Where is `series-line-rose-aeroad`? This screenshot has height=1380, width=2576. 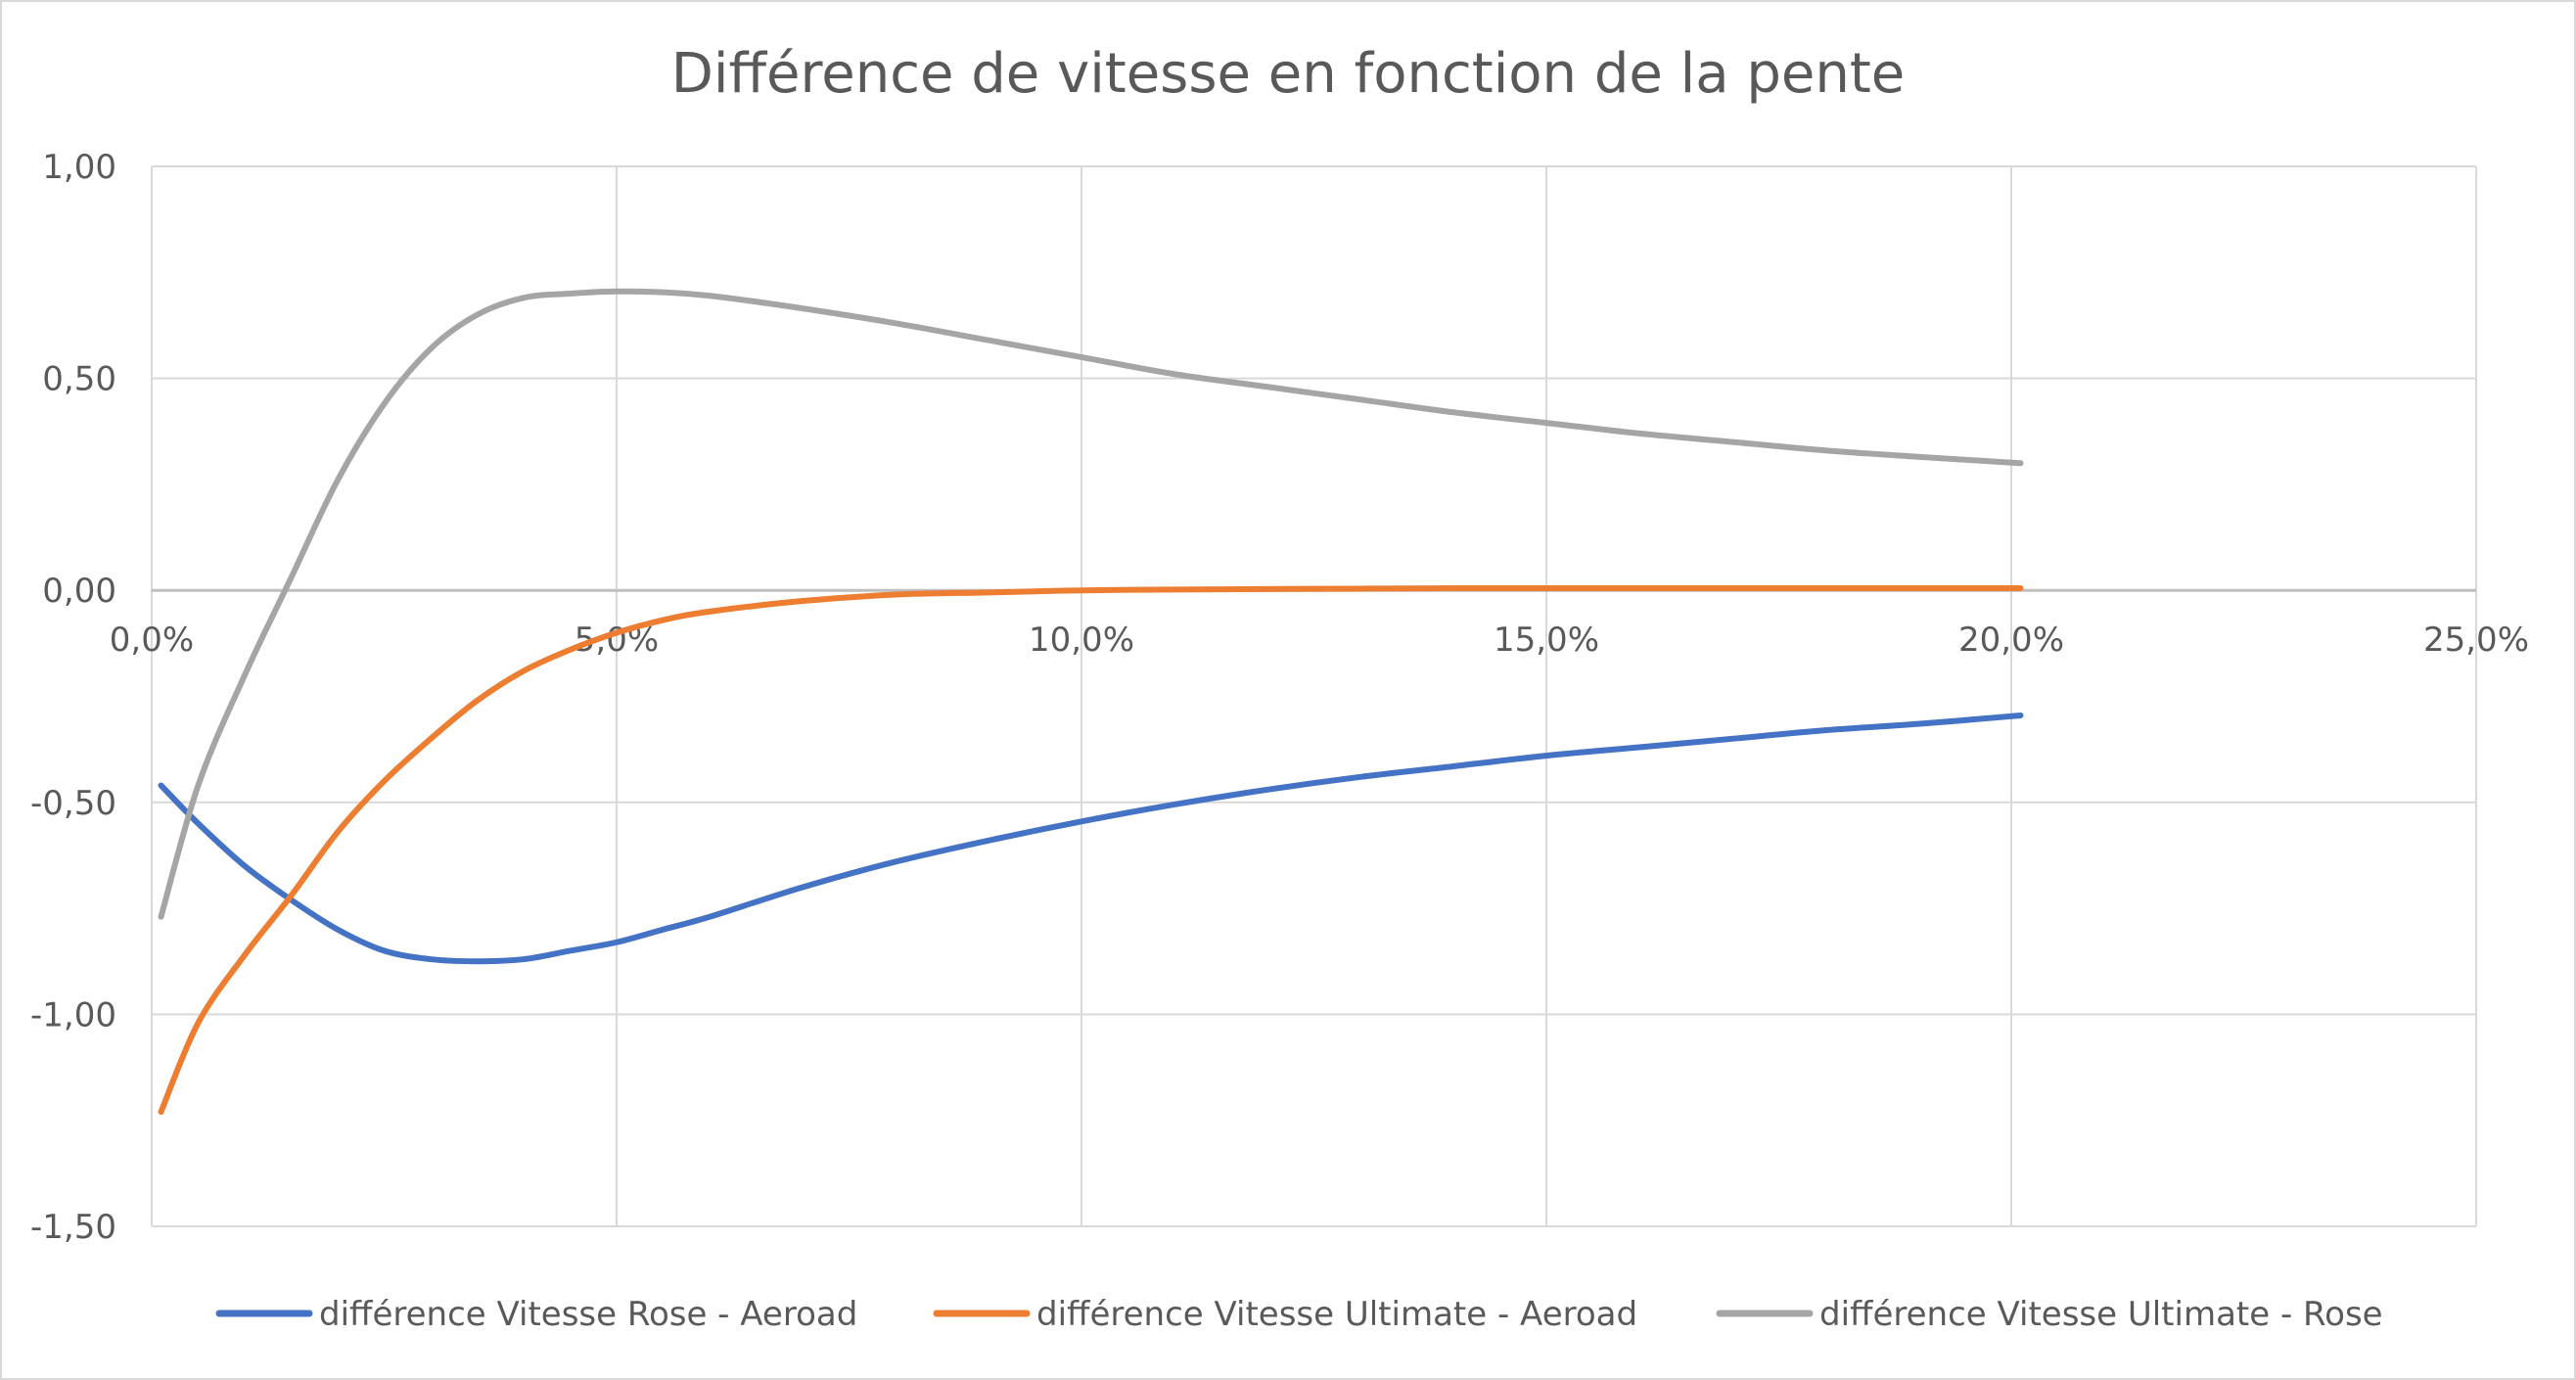 series-line-rose-aeroad is located at coordinates (1091, 838).